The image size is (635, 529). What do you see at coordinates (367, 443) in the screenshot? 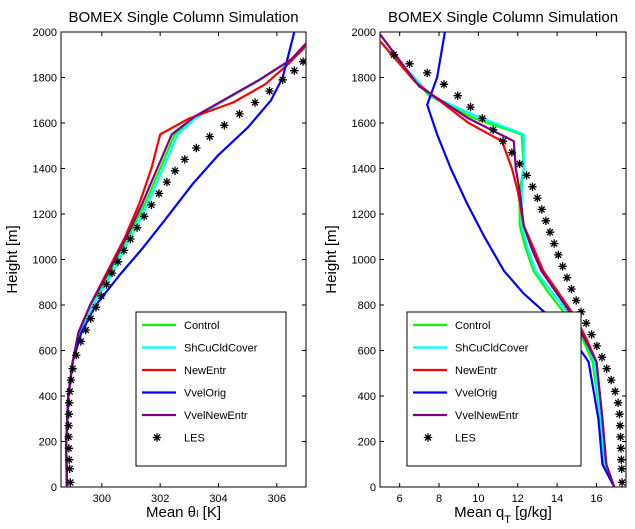
I see `y-tick-label: 200` at bounding box center [367, 443].